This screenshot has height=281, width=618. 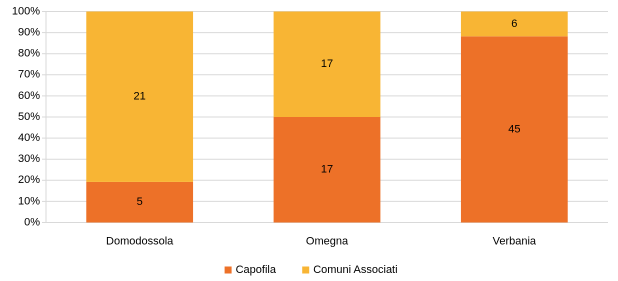 I want to click on x-tick-label: Omegna, so click(x=327, y=241).